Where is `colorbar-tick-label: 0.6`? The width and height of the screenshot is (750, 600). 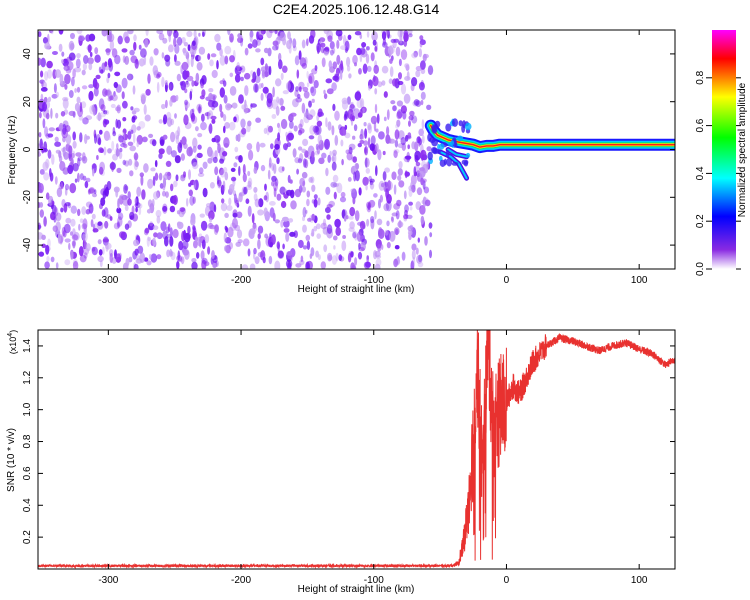
colorbar-tick-label: 0.6 is located at coordinates (700, 125).